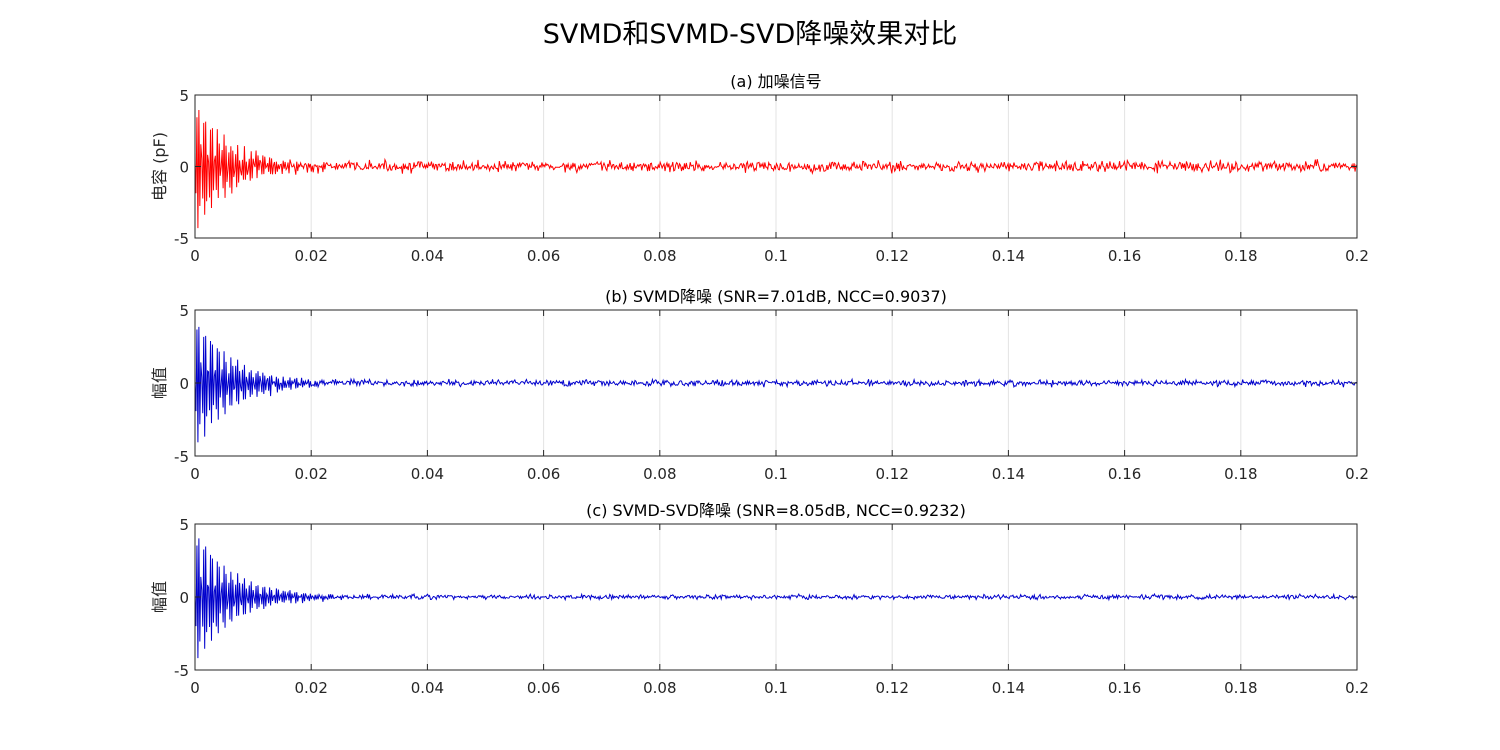 The height and width of the screenshot is (750, 1500). I want to click on y-axis-label: 电容 (pF), so click(159, 166).